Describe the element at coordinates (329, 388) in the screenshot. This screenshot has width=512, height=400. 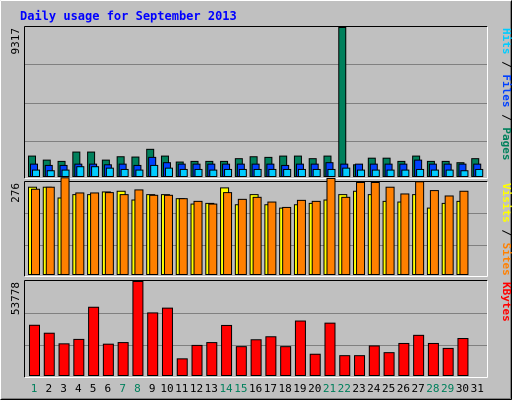
I see `x-tick-label: 21` at that location.